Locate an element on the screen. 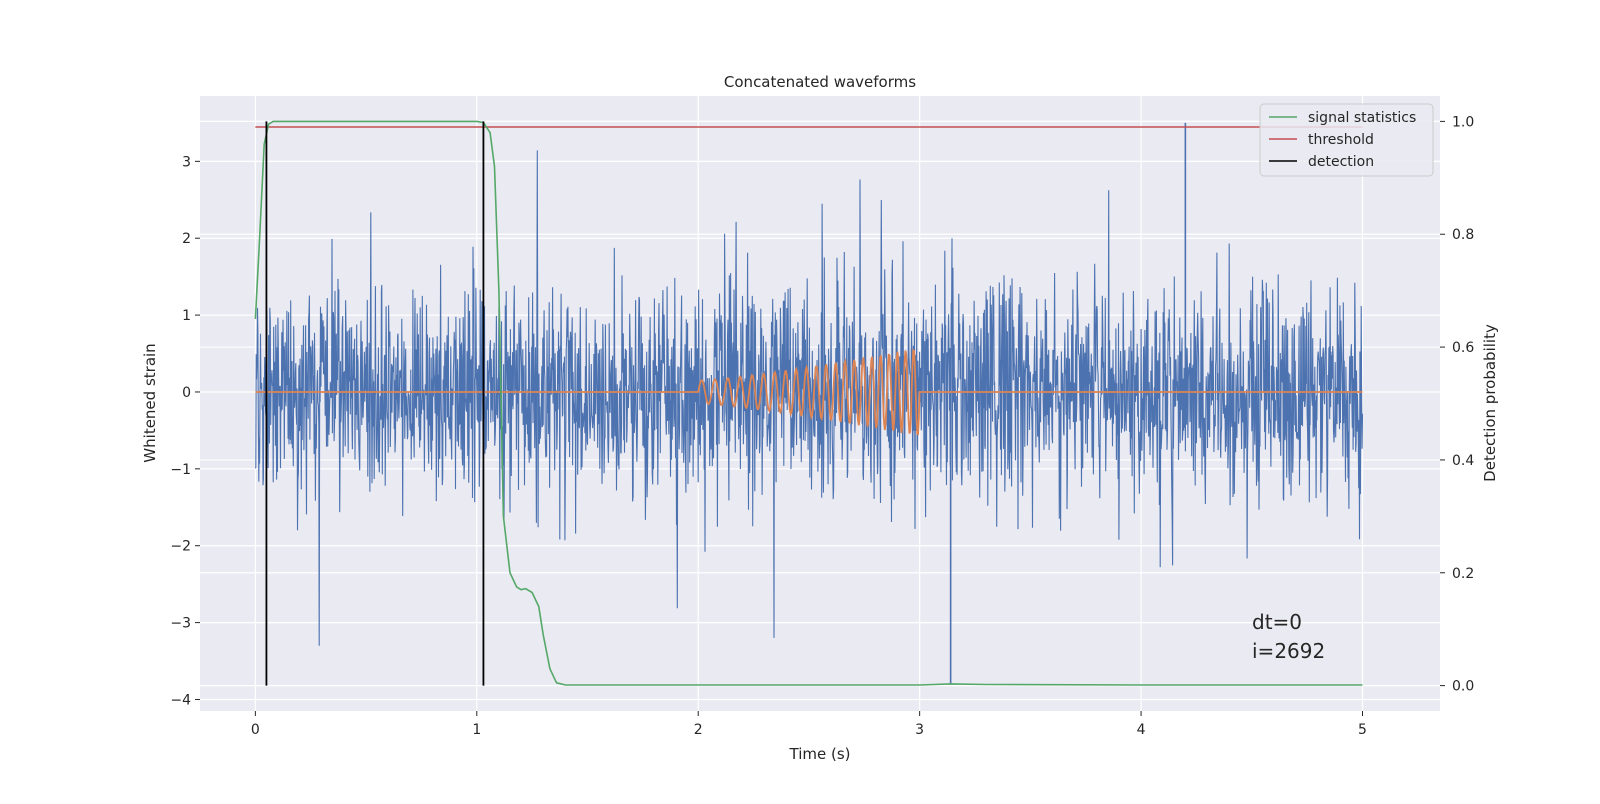 Image resolution: width=1600 pixels, height=804 pixels. y-left-tick-label: −4 is located at coordinates (180, 700).